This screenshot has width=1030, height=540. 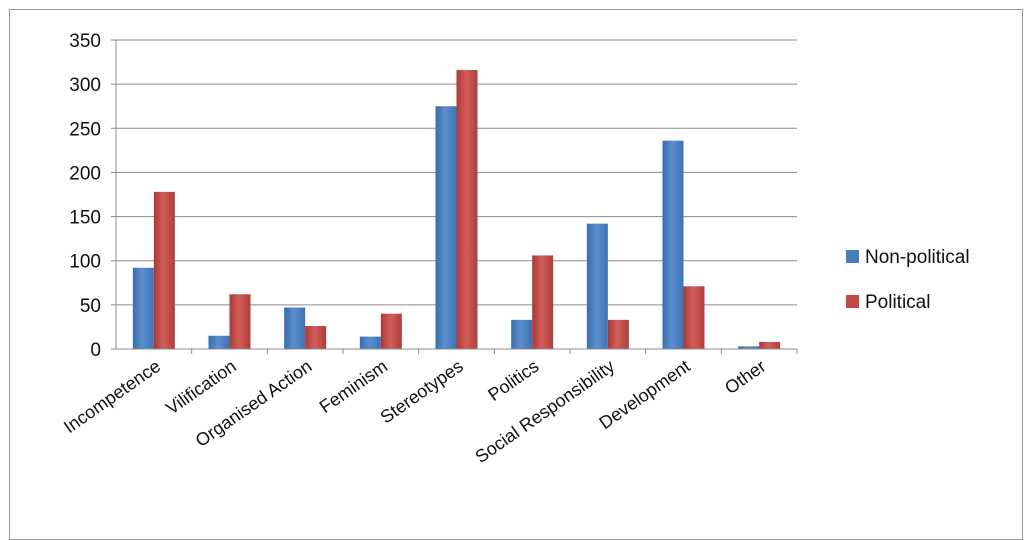 I want to click on bar-non-political-feminism, so click(x=370, y=342).